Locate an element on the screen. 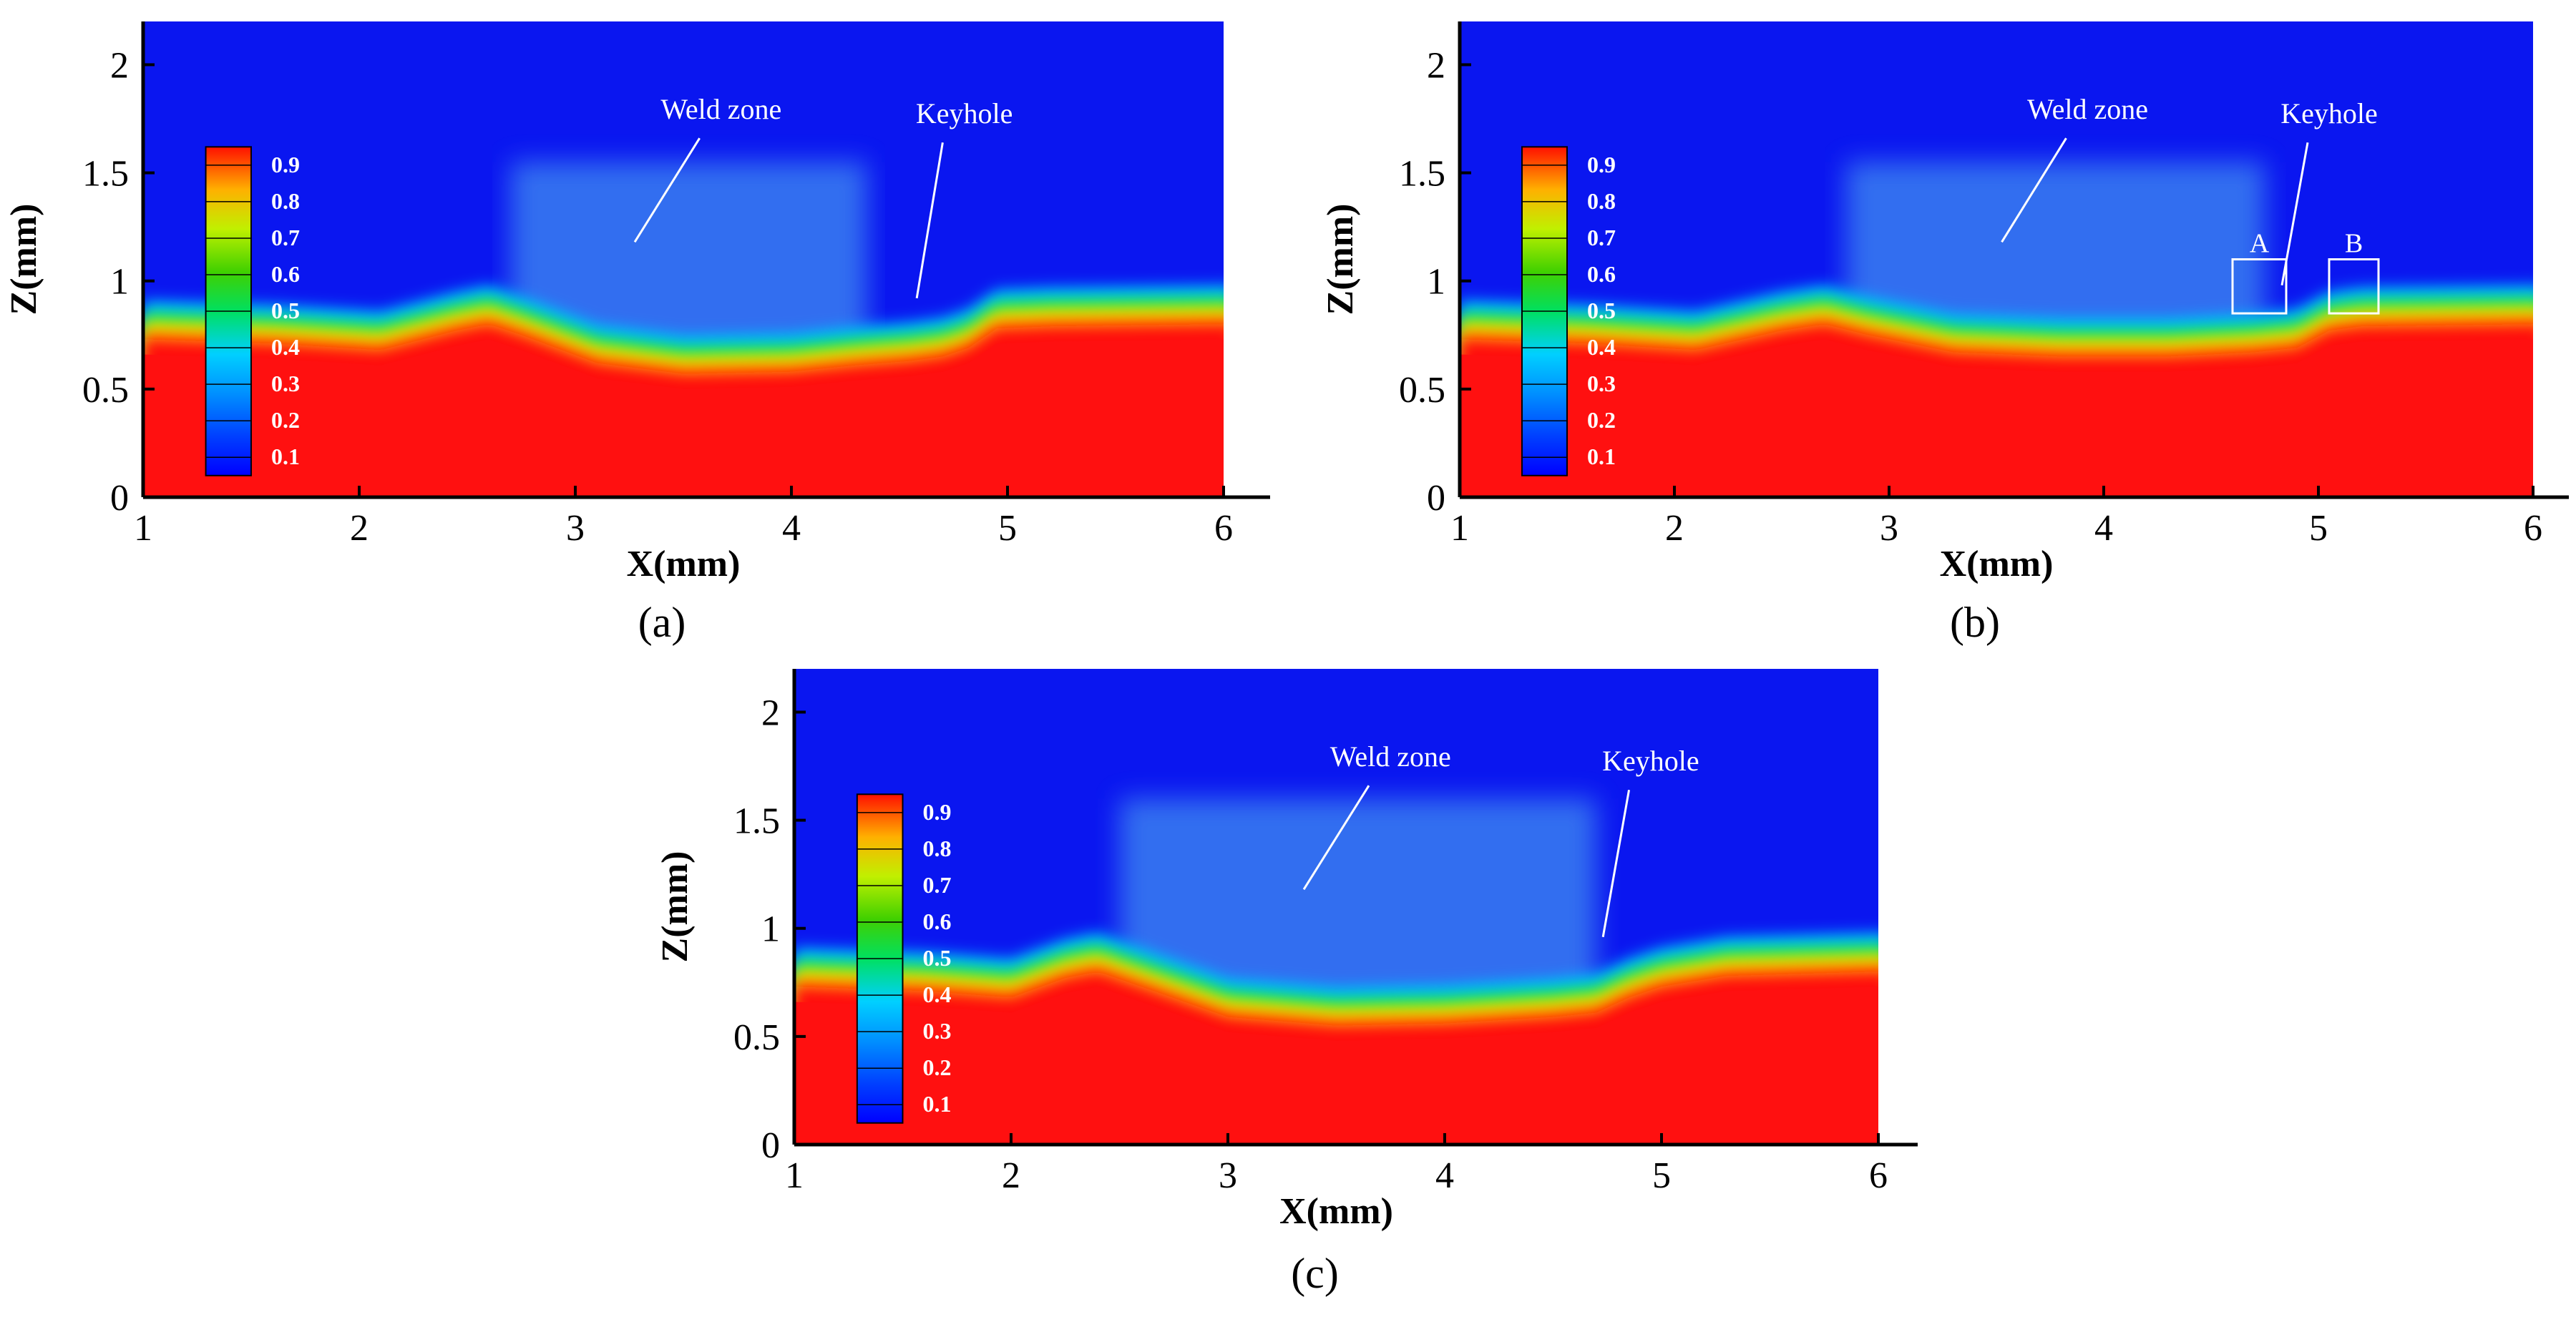 The image size is (2576, 1322). plot-area is located at coordinates (1996, 259).